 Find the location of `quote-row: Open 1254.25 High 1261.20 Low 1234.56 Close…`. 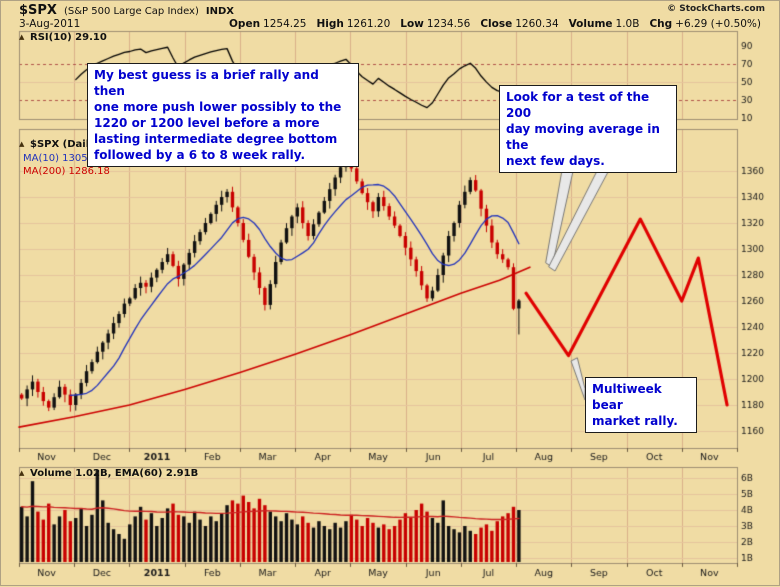

quote-row: Open 1254.25 High 1261.20 Low 1234.56 Close… is located at coordinates (495, 24).